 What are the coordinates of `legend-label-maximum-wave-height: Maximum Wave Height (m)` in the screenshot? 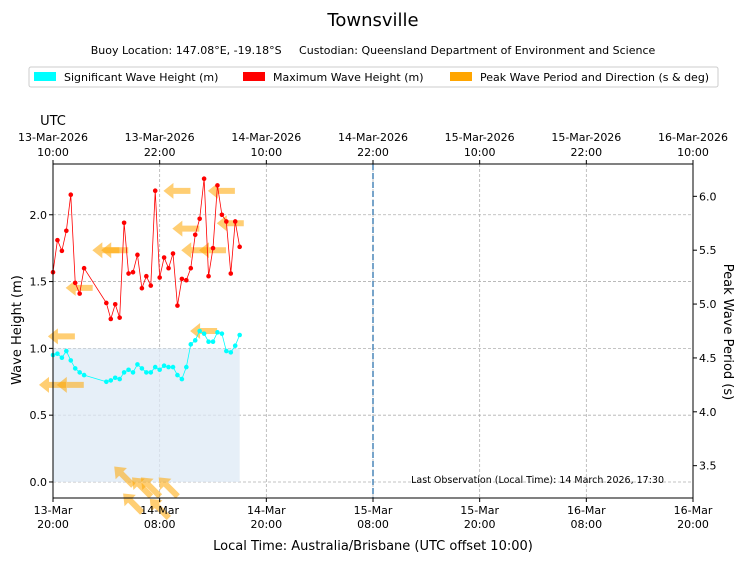 It's located at (348, 77).